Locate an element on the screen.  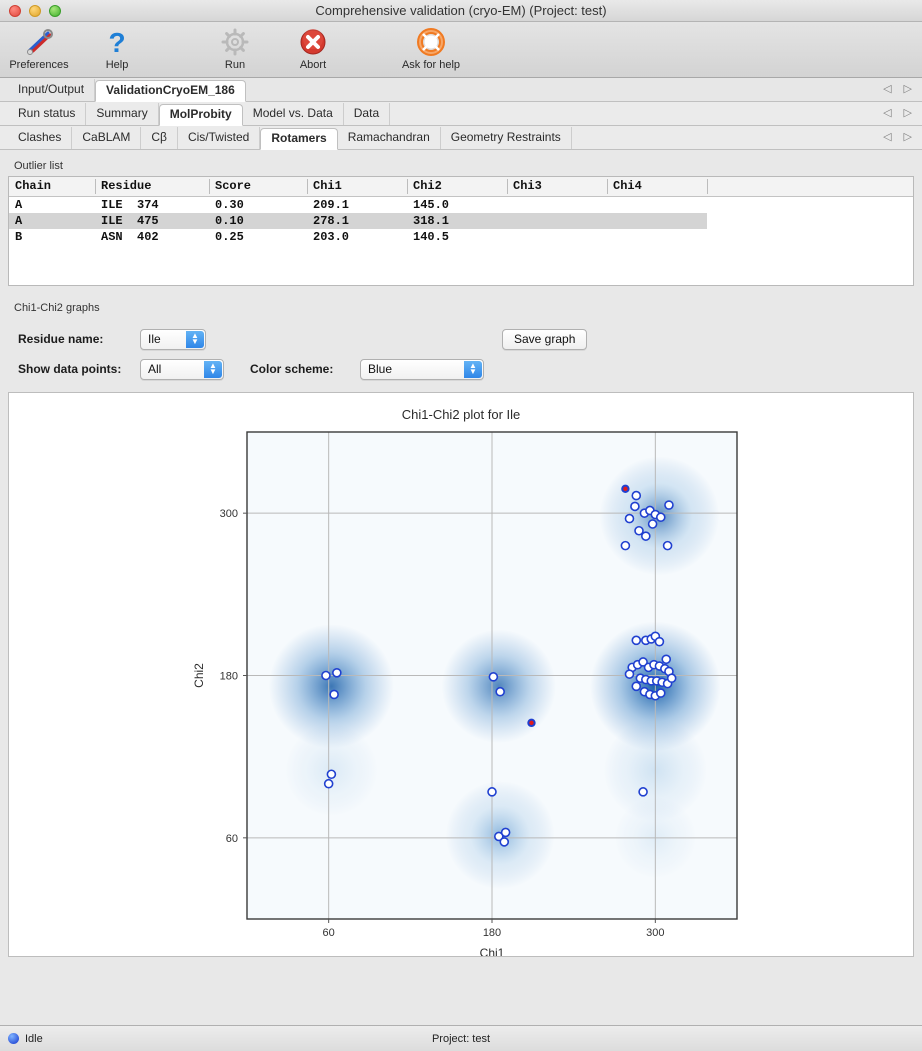
table-row: A ILE 374 0.30 209.1 145.0 is located at coordinates (461, 205).